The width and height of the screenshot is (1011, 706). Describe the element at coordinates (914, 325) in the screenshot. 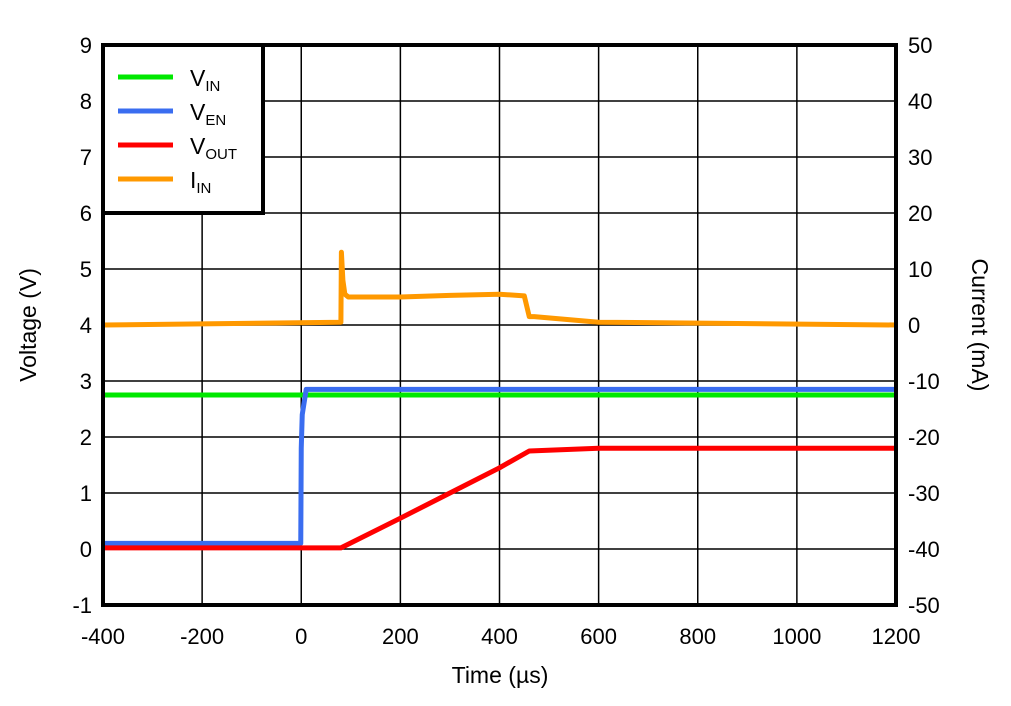

I see `y-right-tick-label: 0` at that location.